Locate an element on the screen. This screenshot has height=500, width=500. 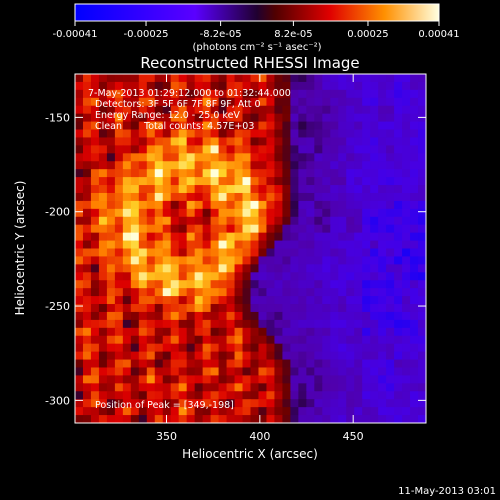
x-tick-label: 350 is located at coordinates (166, 436).